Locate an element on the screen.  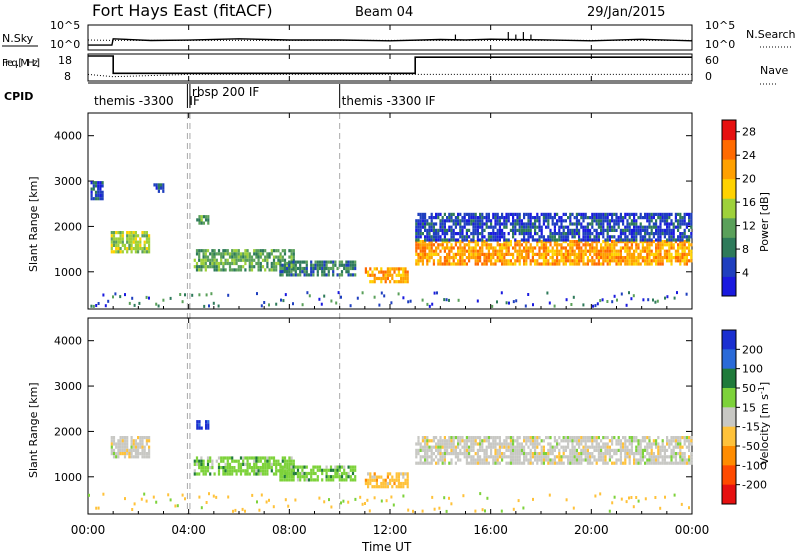
velocity-colorbar-tick-label: -50 is located at coordinates (751, 446).